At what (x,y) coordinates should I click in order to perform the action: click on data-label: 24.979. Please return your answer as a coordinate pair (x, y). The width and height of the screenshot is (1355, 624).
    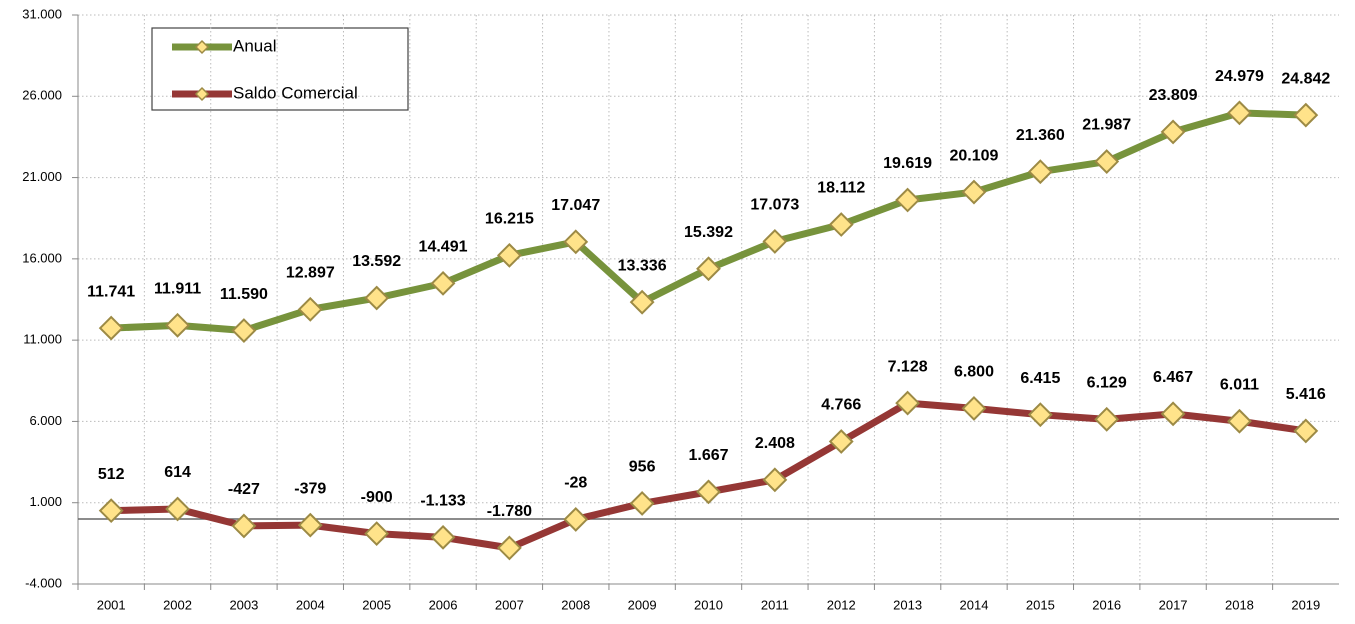
    Looking at the image, I should click on (1239, 76).